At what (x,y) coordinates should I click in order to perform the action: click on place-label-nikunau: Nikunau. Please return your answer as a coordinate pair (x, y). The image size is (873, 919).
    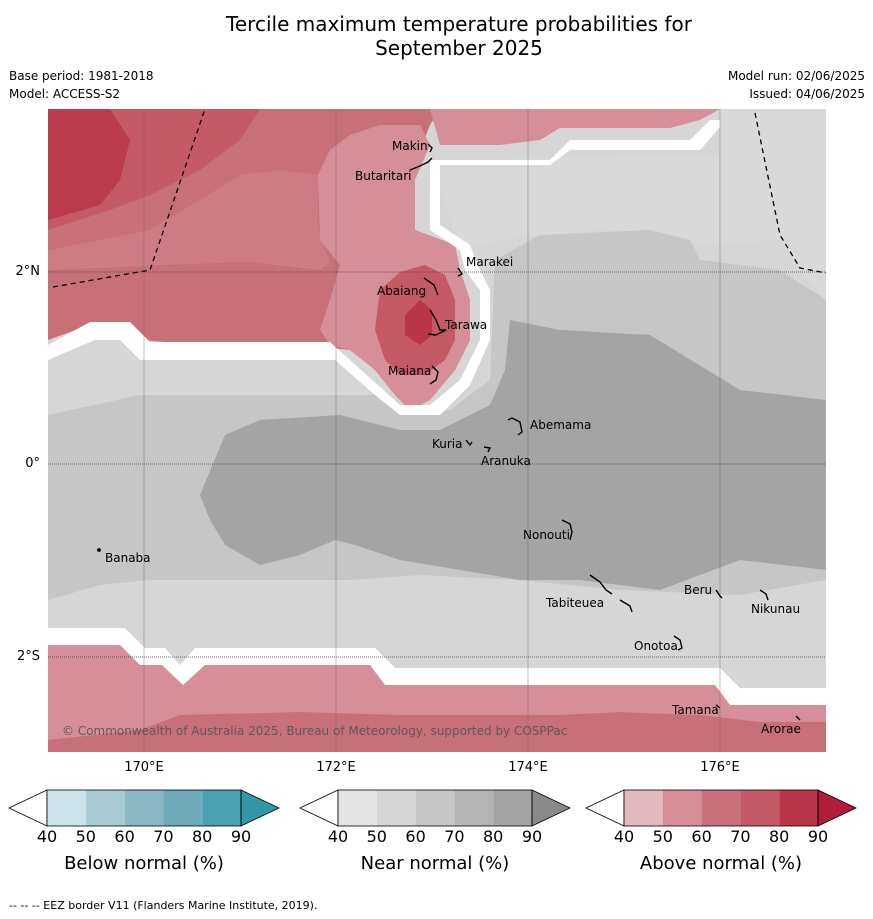
    Looking at the image, I should click on (776, 609).